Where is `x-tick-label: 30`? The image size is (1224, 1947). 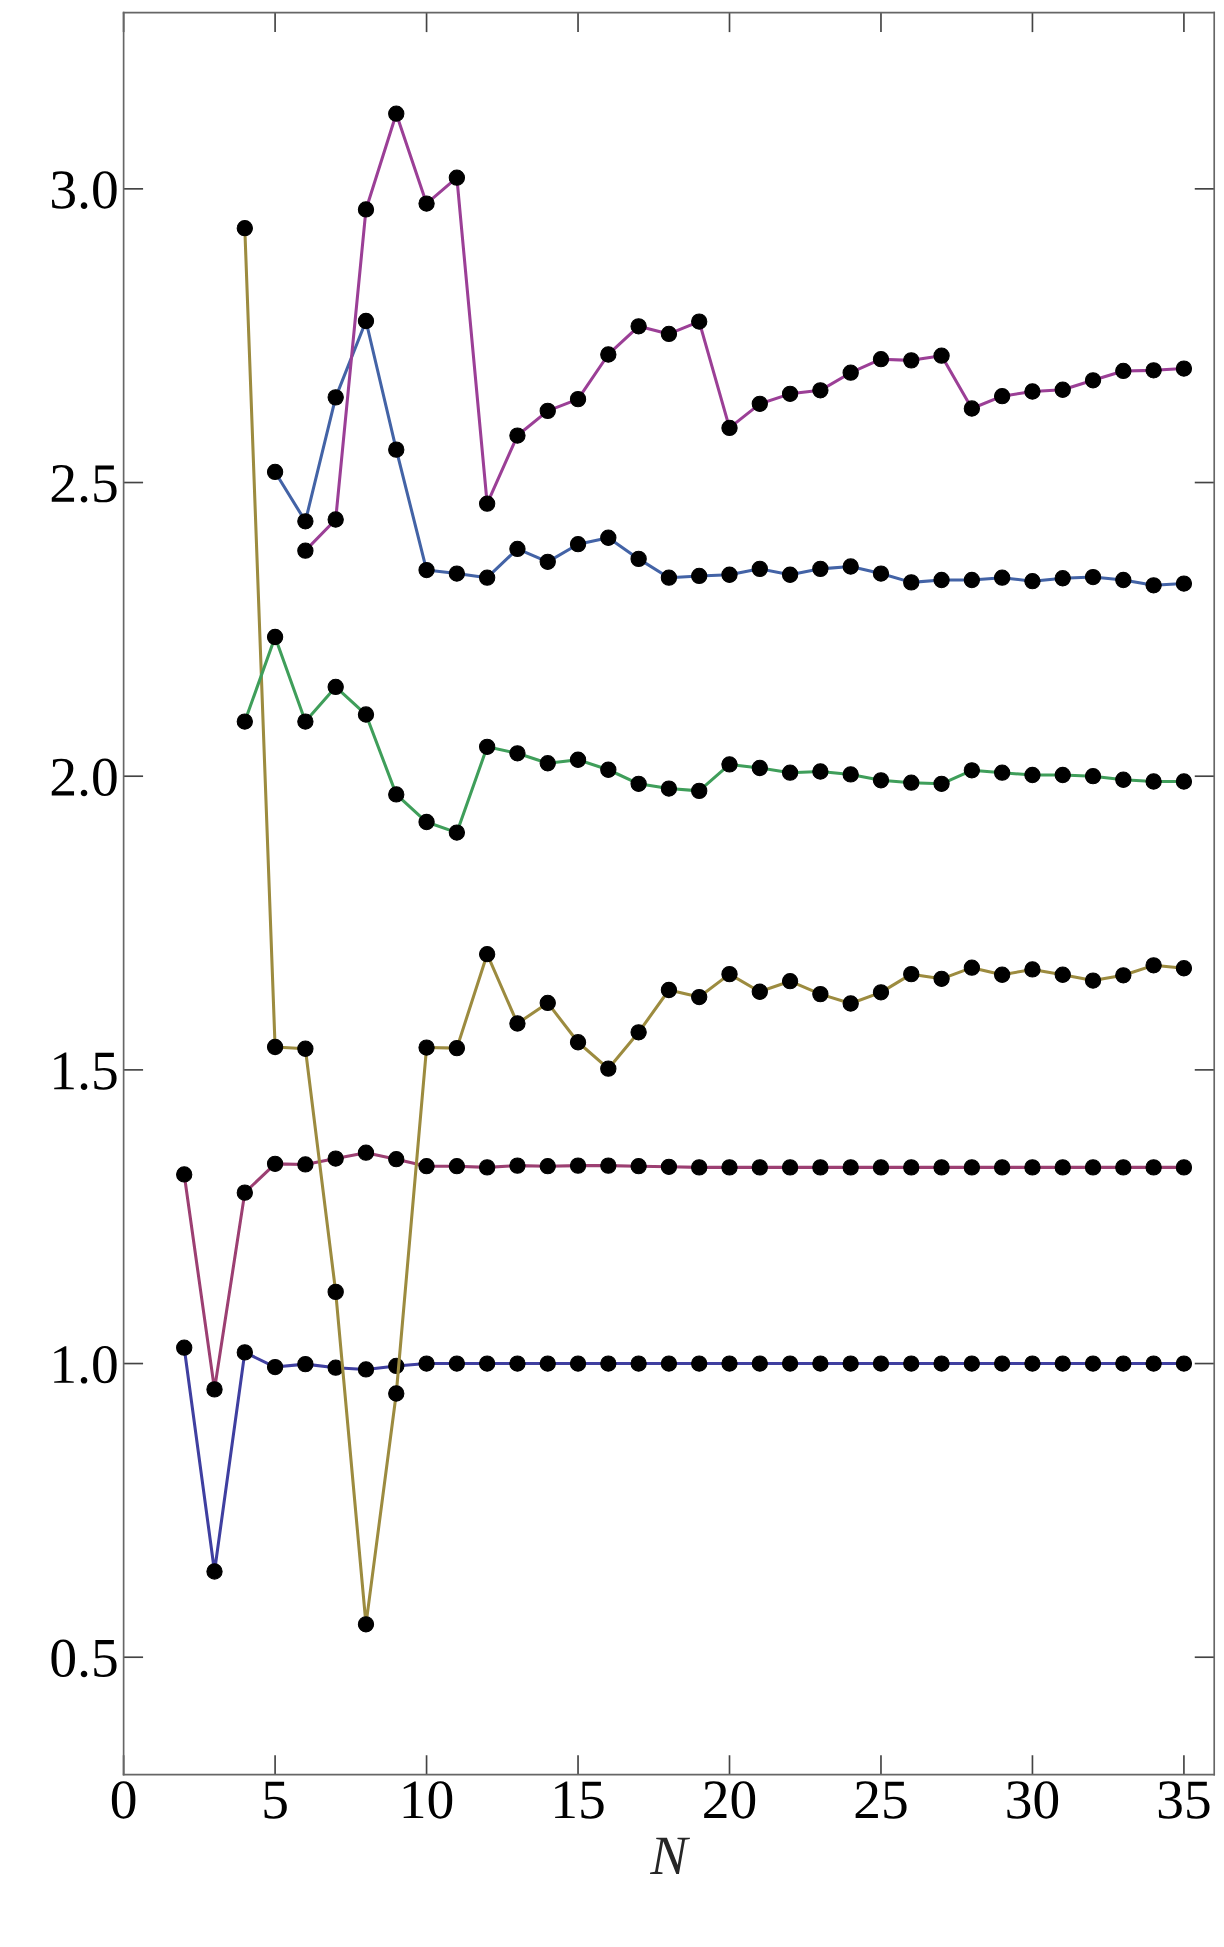
x-tick-label: 30 is located at coordinates (1033, 1800).